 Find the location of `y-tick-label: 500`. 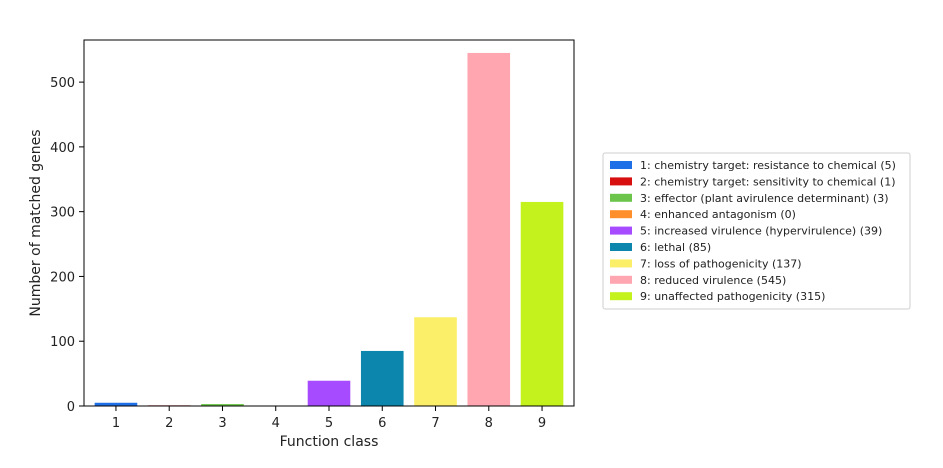

y-tick-label: 500 is located at coordinates (62, 83).